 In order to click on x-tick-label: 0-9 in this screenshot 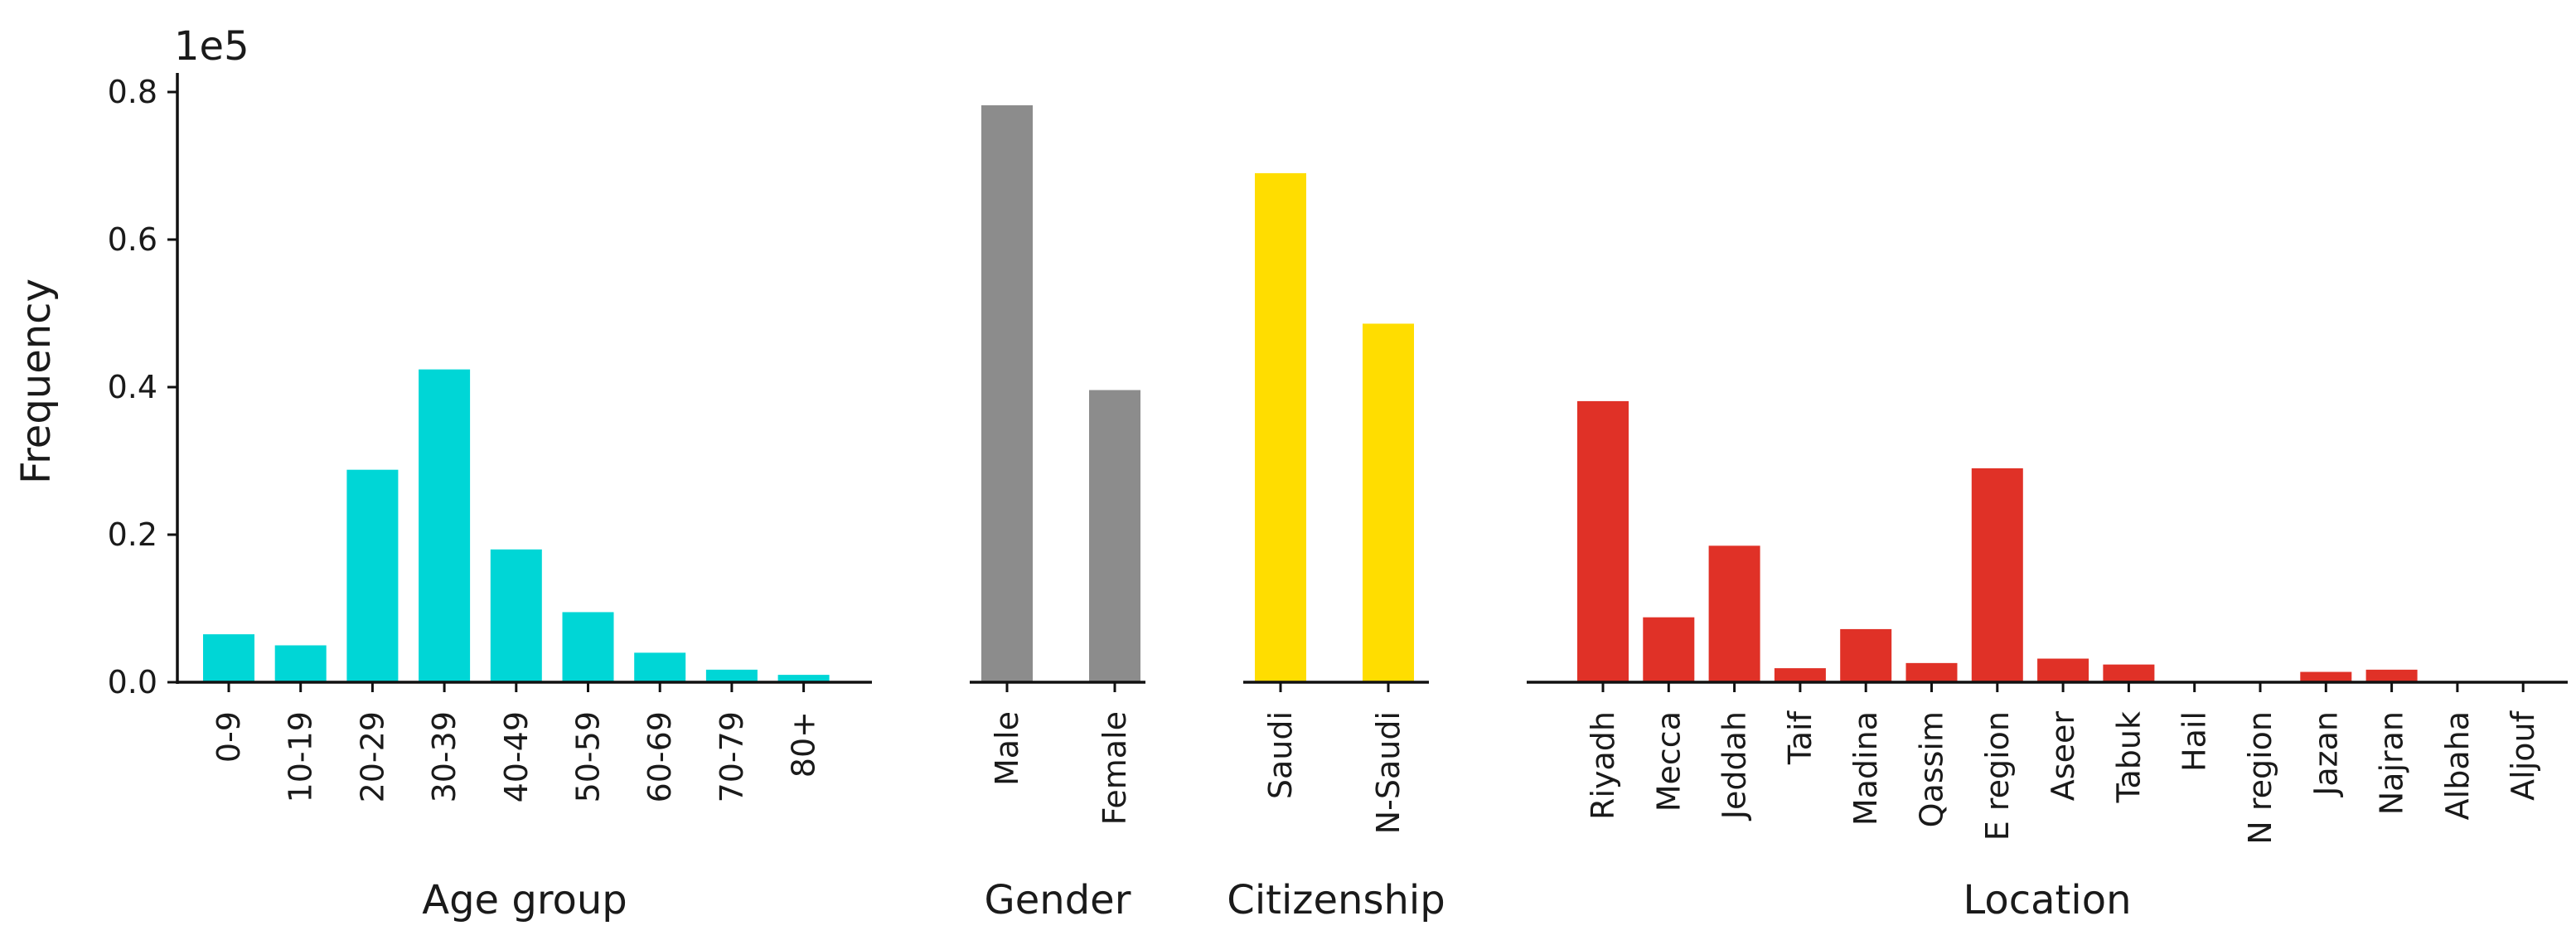, I will do `click(229, 737)`.